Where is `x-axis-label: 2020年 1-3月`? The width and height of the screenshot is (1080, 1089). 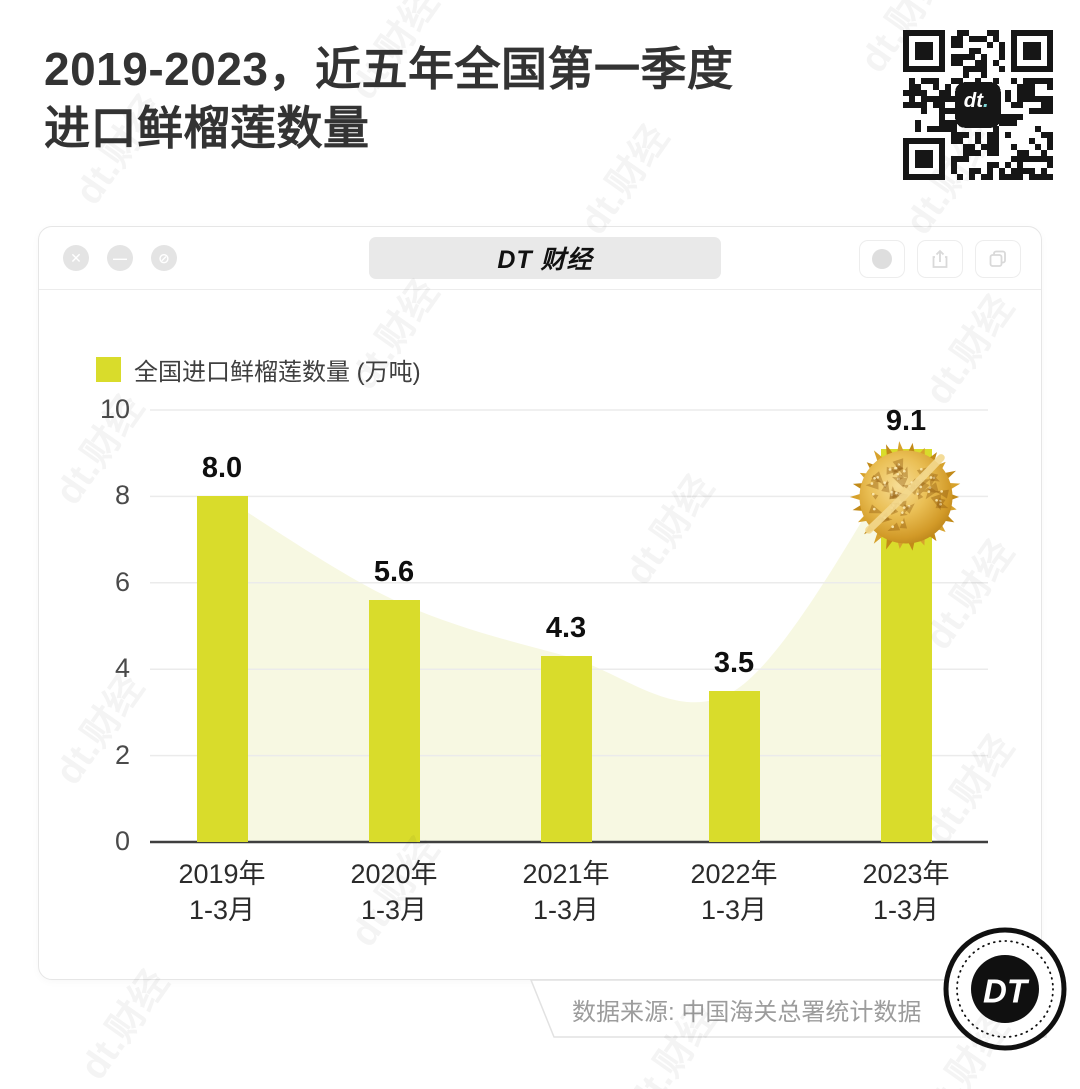 x-axis-label: 2020年 1-3月 is located at coordinates (394, 892).